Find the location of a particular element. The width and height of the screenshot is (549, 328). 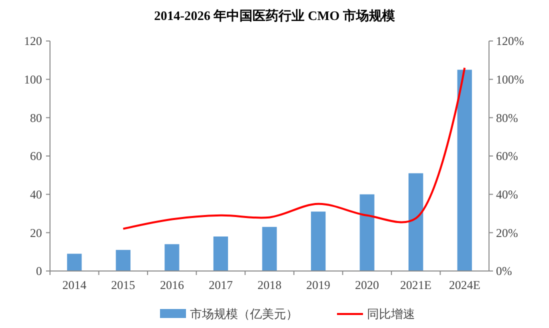

y-tick-label: 100 is located at coordinates (33, 79).